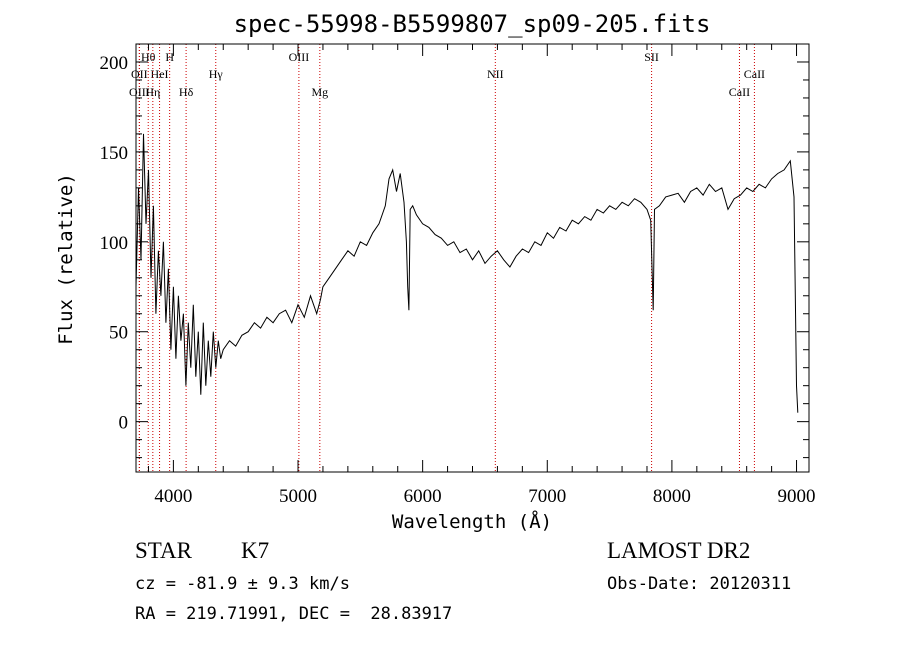 The image size is (900, 649). I want to click on y-tick-label: 0, so click(124, 423).